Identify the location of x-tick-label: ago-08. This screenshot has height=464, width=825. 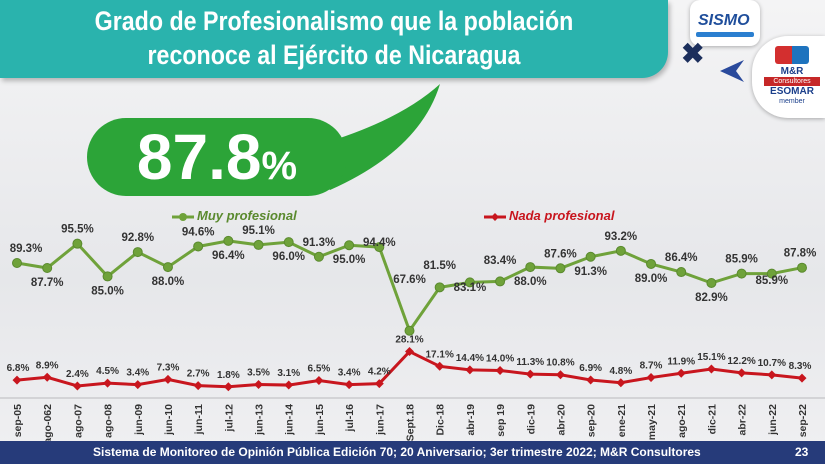
(109, 421).